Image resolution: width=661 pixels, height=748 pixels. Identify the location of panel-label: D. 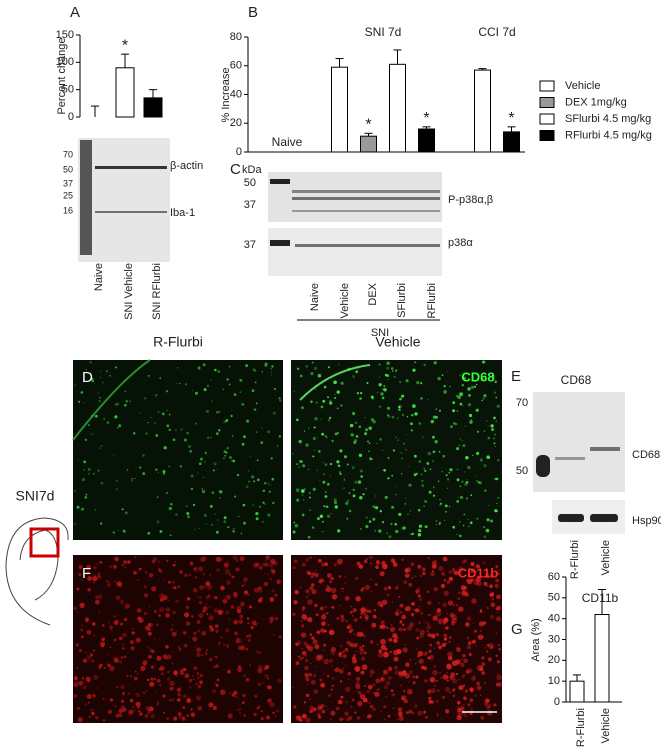
(87, 377).